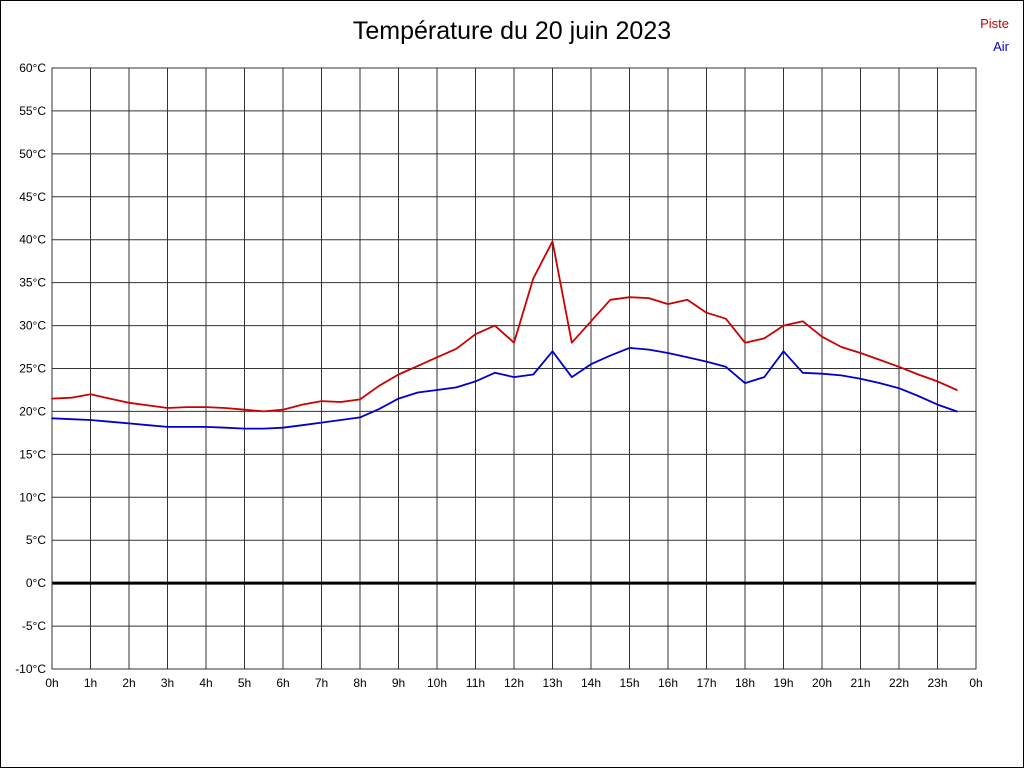 The height and width of the screenshot is (768, 1024). What do you see at coordinates (1001, 46) in the screenshot?
I see `legend-item-air: Air` at bounding box center [1001, 46].